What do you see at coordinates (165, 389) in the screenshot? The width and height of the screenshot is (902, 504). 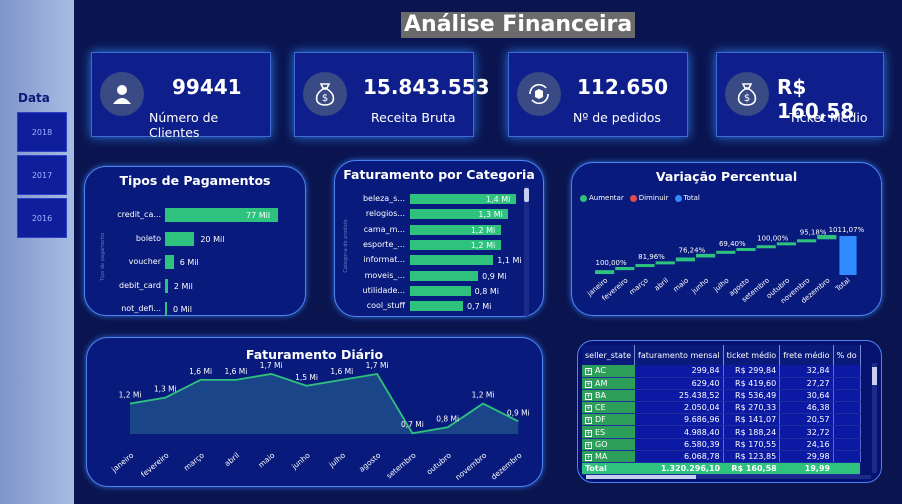 I see `daily-value-label: 1,3 Mi` at bounding box center [165, 389].